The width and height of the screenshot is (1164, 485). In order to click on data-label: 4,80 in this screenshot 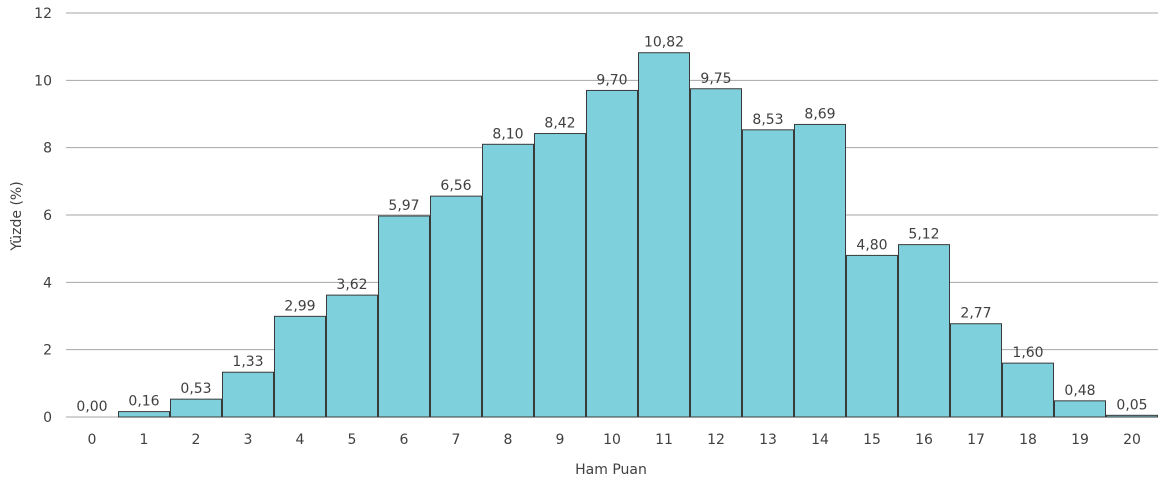, I will do `click(871, 245)`.